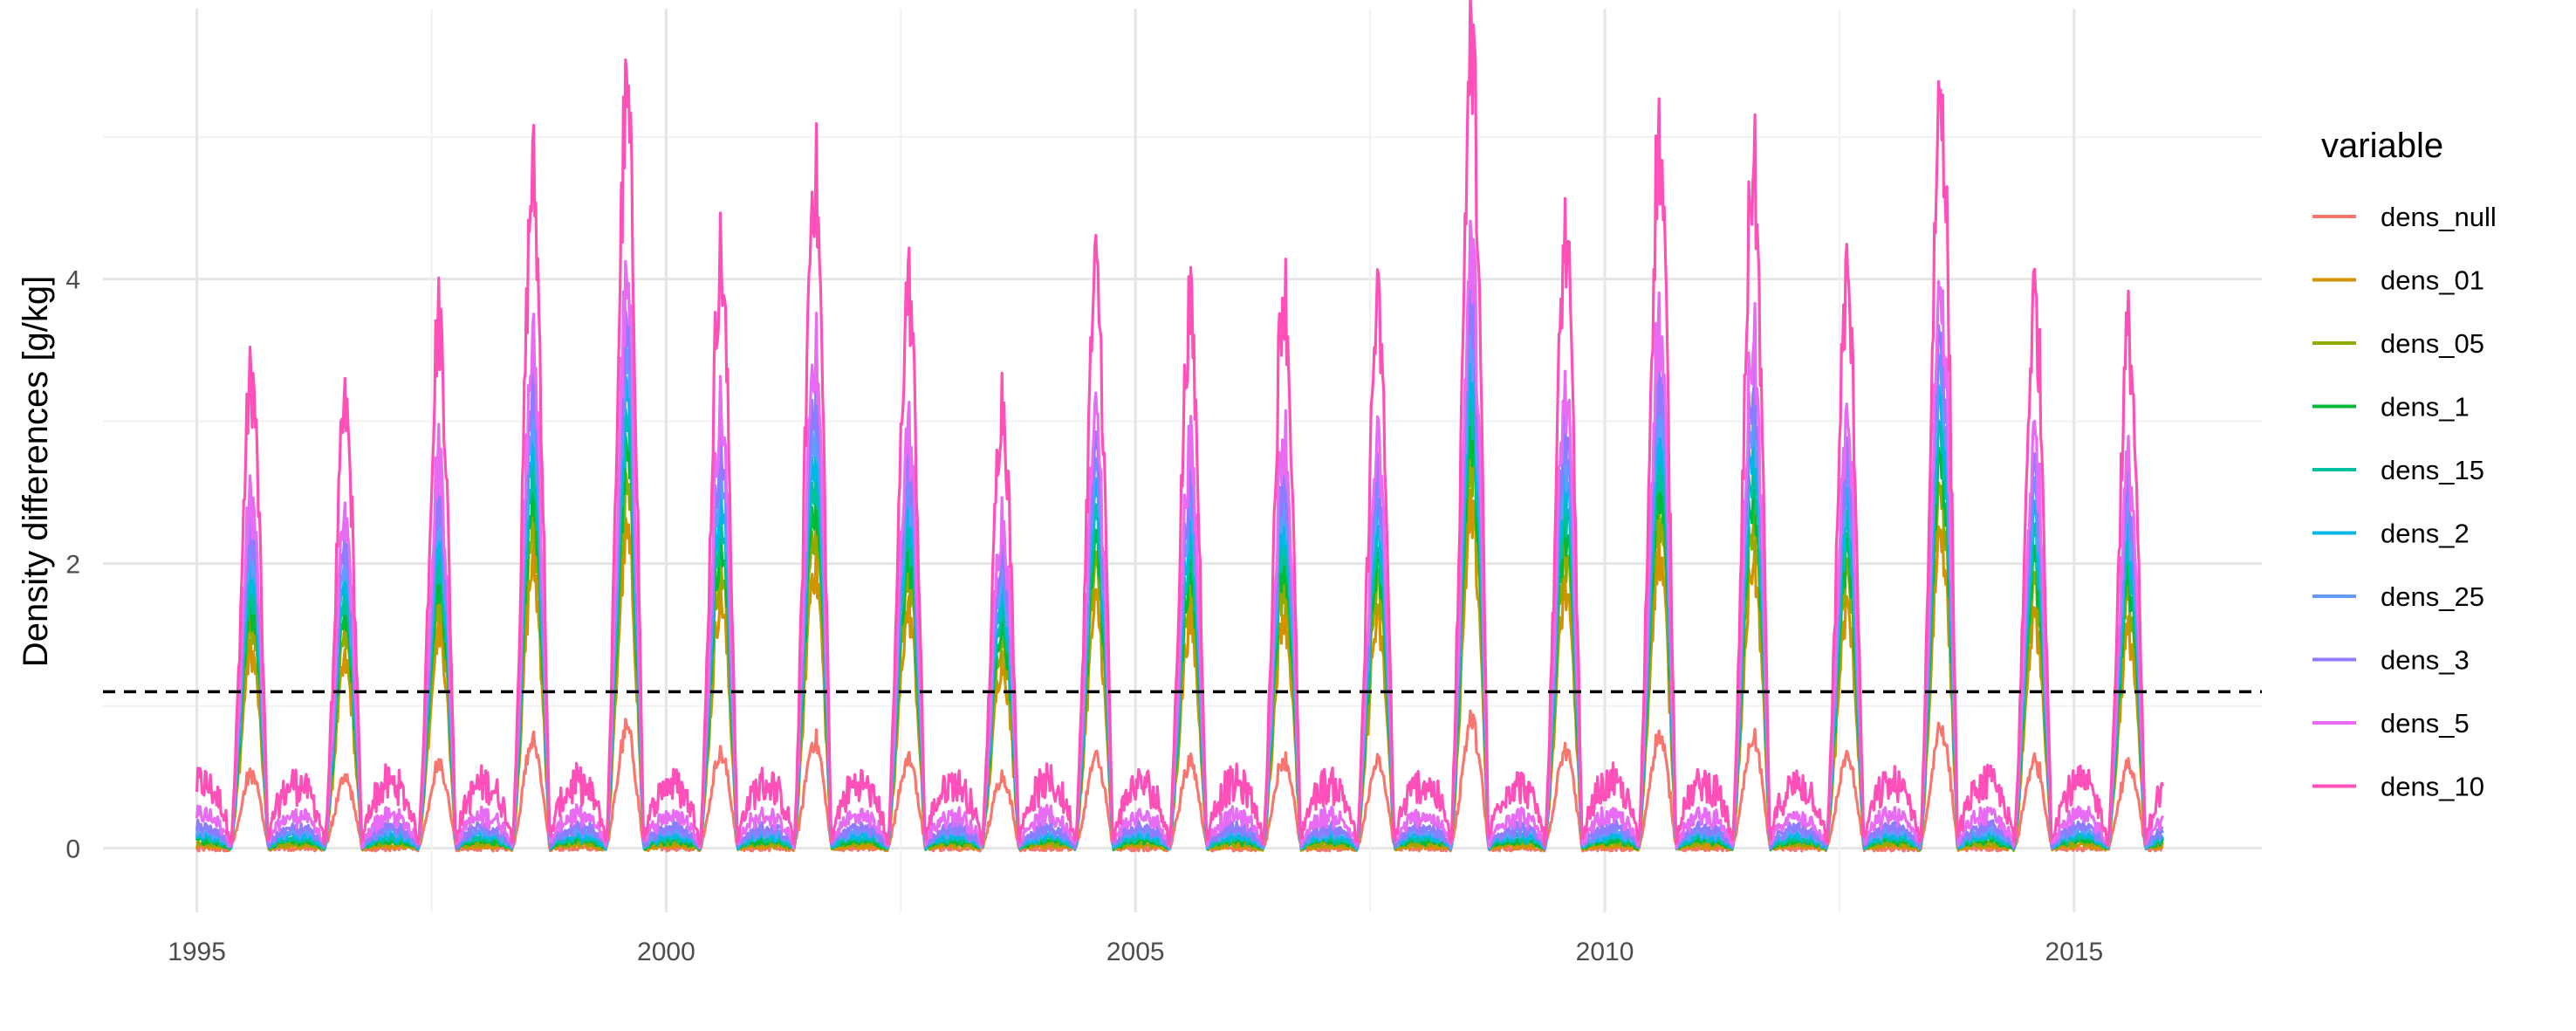 The width and height of the screenshot is (2576, 1031). I want to click on legend-title: variable, so click(2382, 146).